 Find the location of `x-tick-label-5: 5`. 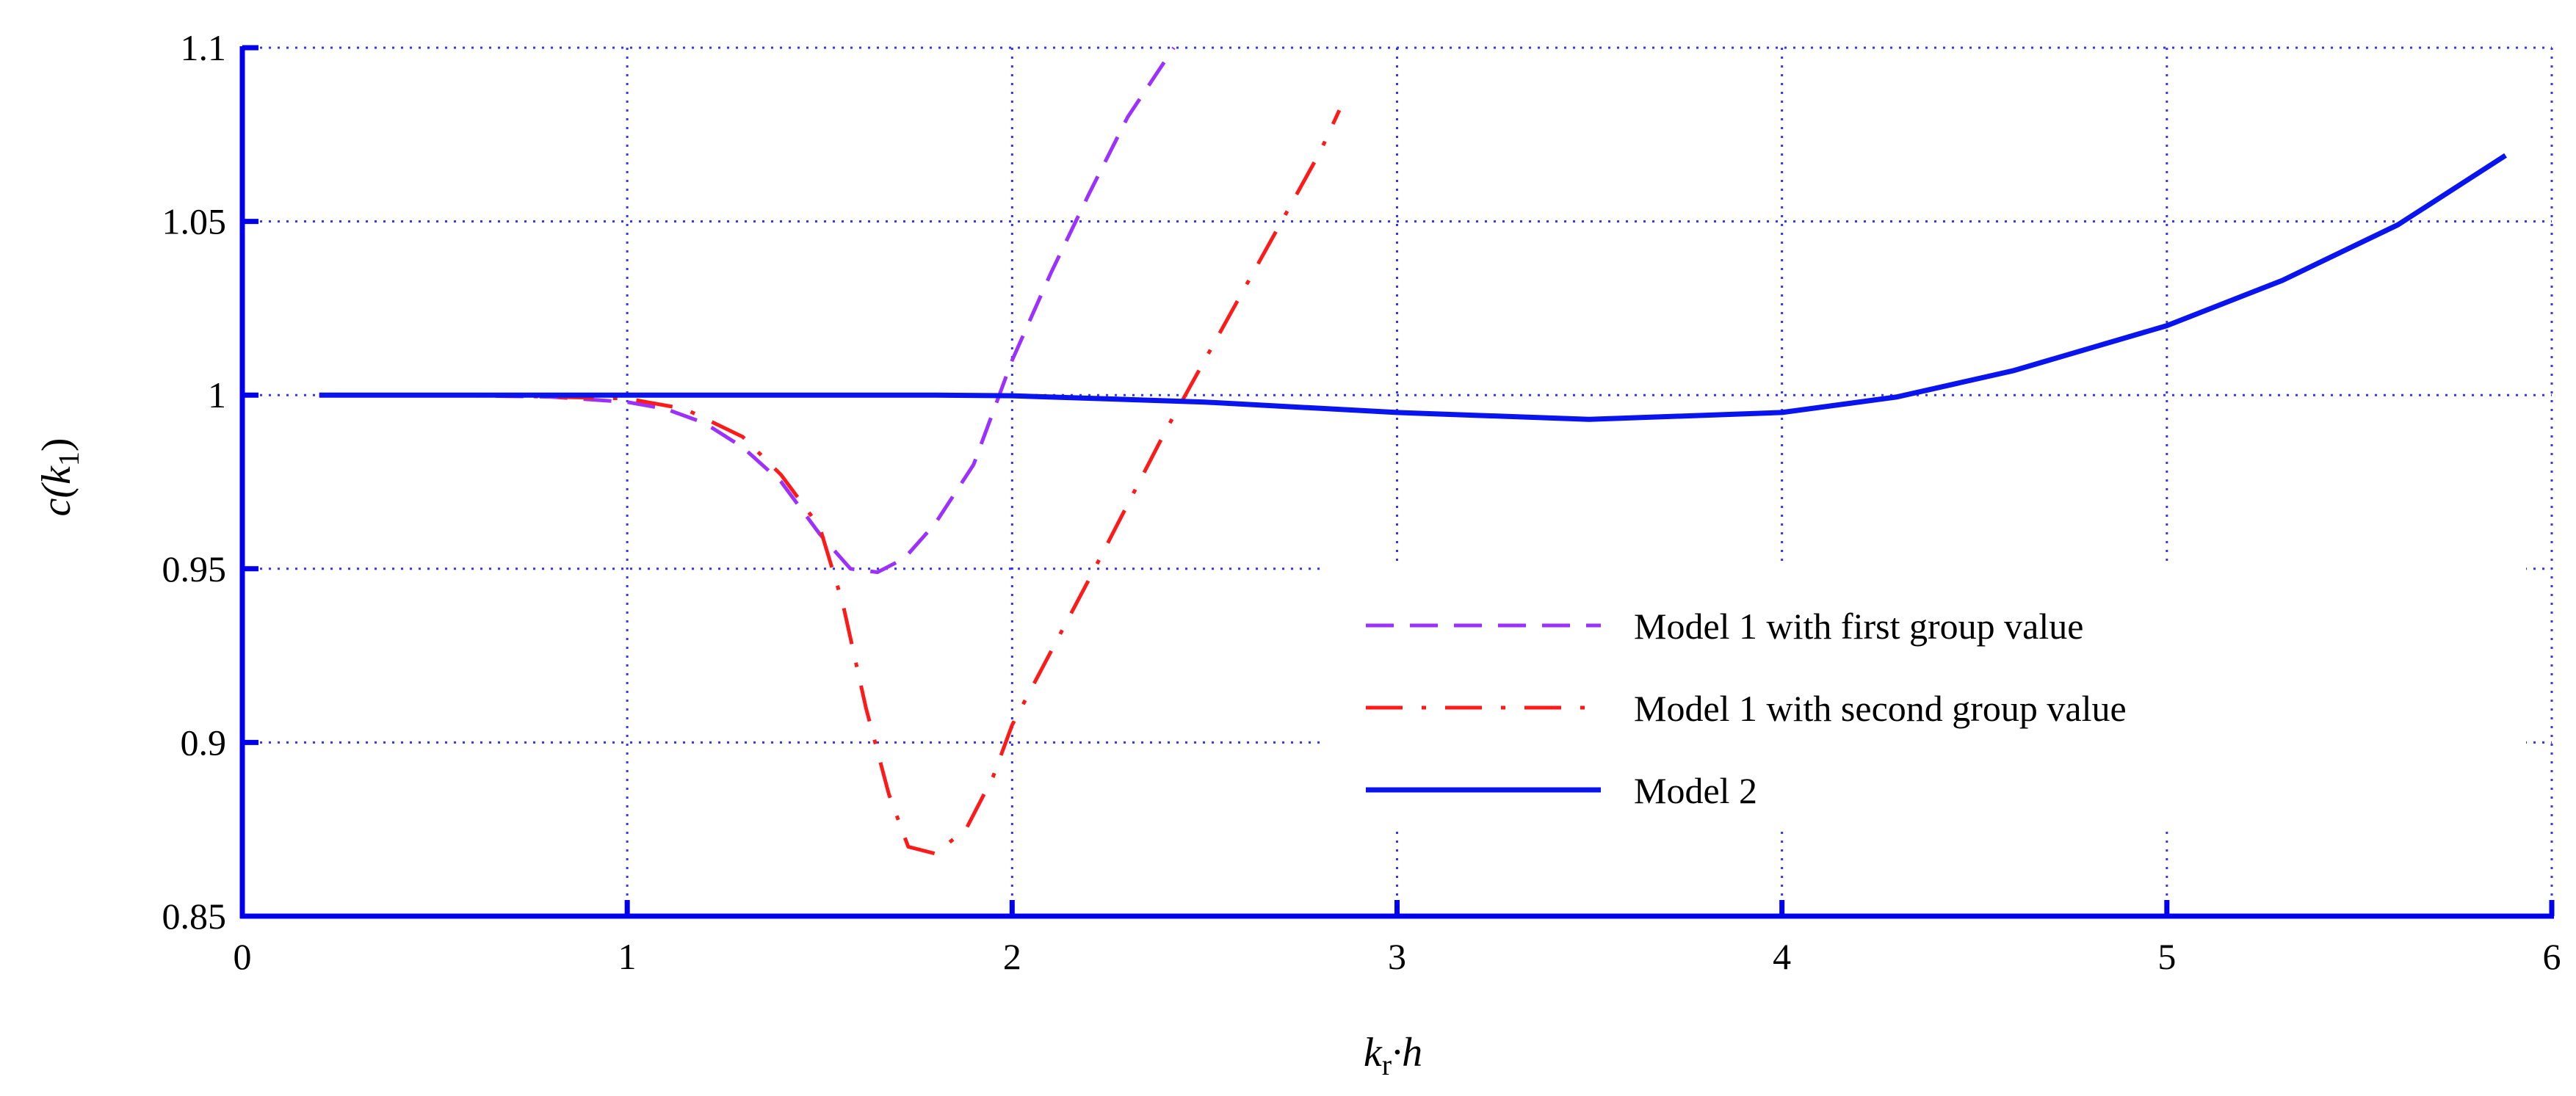

x-tick-label-5: 5 is located at coordinates (2166, 956).